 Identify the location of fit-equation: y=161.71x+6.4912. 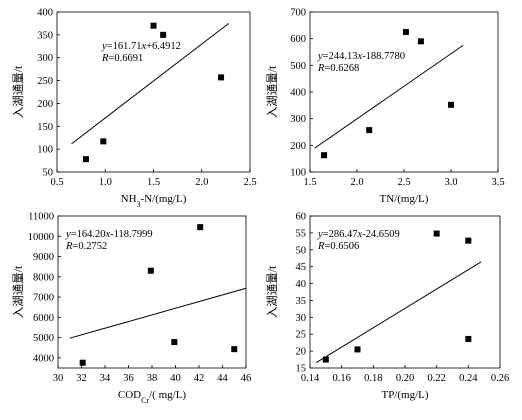
(141, 46).